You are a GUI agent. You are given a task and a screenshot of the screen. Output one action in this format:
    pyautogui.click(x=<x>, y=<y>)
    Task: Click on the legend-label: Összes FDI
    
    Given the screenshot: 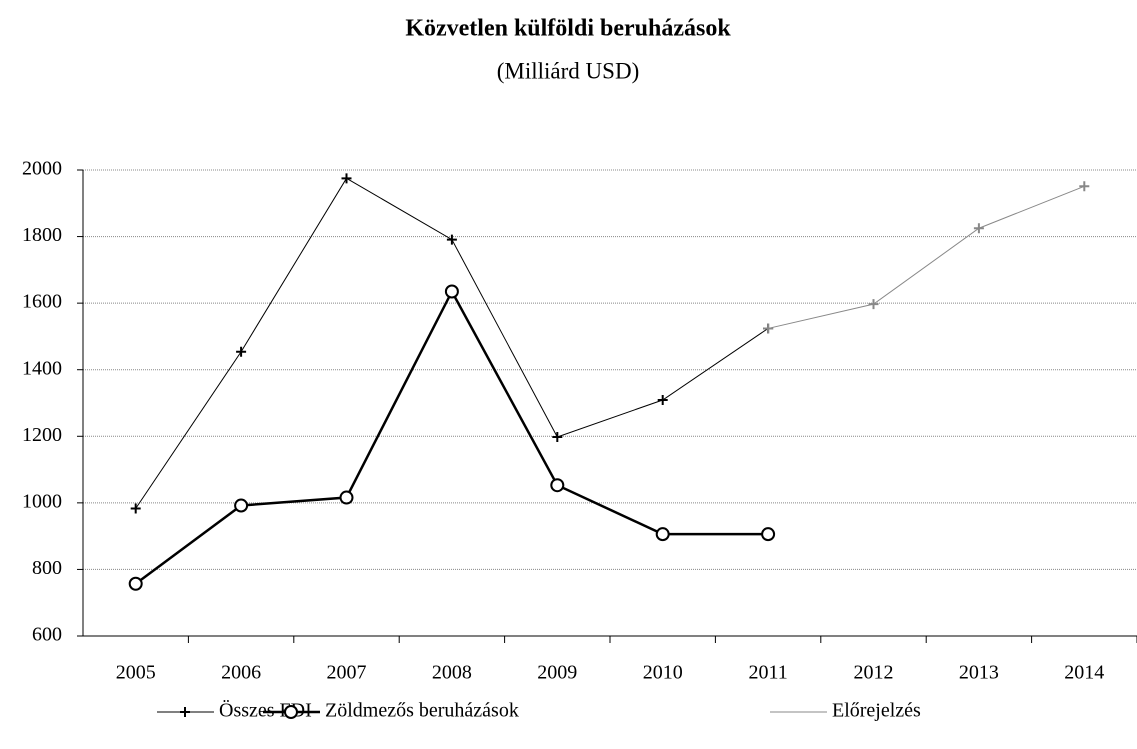 What is the action you would take?
    pyautogui.click(x=265, y=710)
    